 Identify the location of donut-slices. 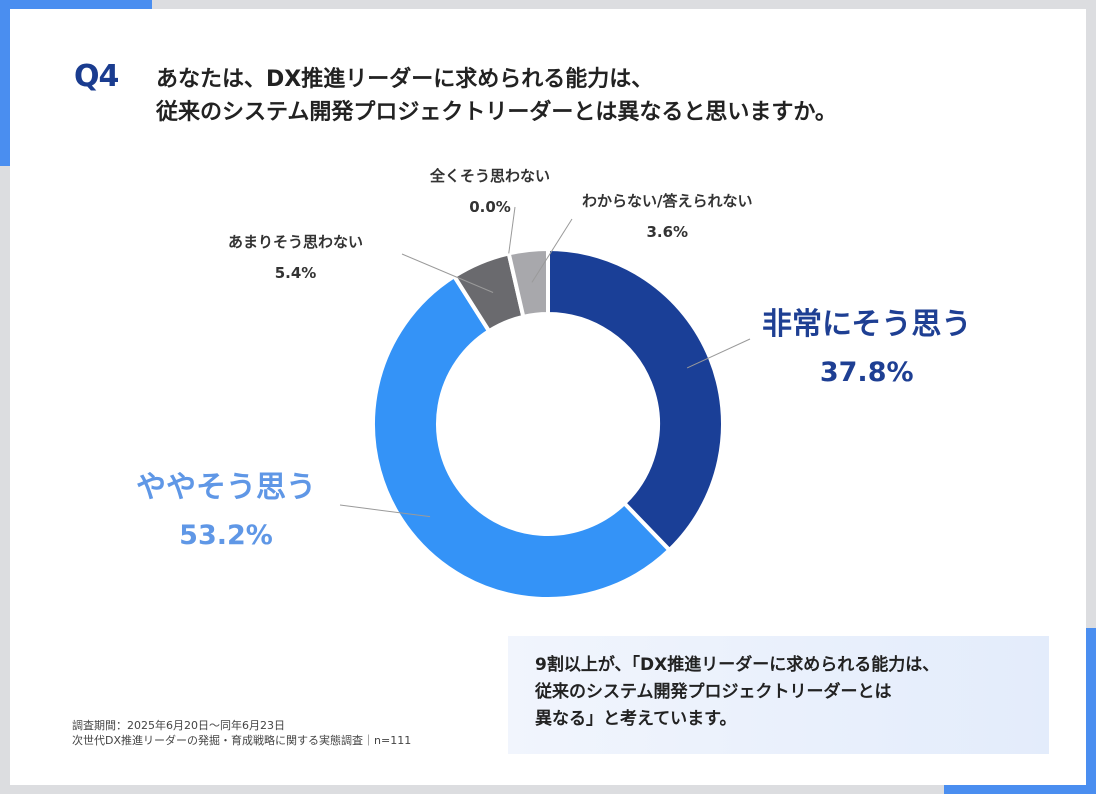
(548, 423).